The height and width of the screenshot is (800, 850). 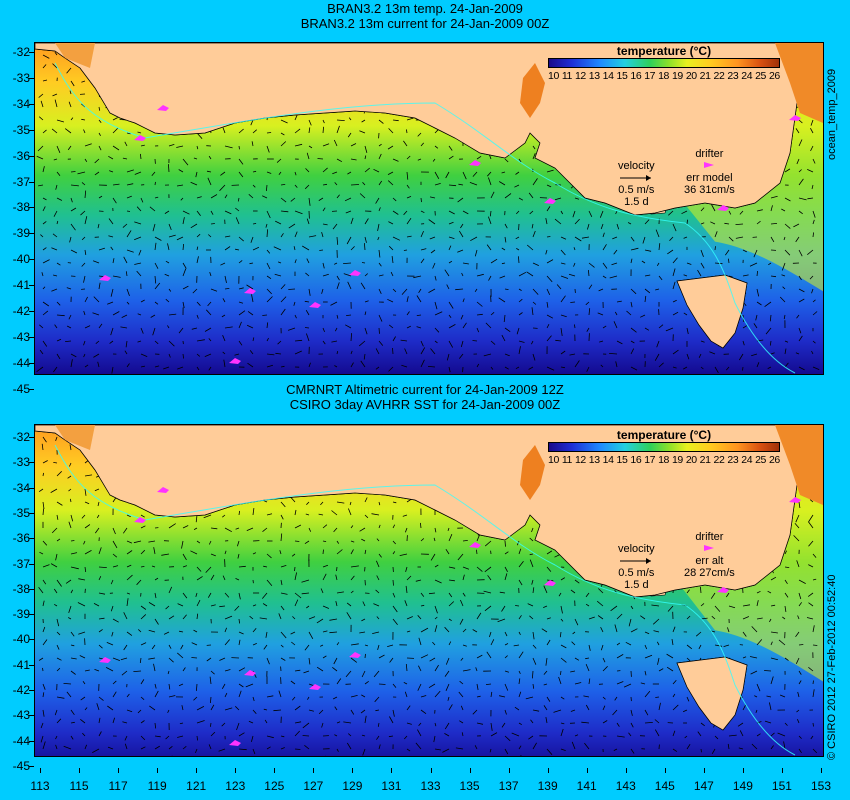 What do you see at coordinates (40, 786) in the screenshot?
I see `x-tick-label: 113` at bounding box center [40, 786].